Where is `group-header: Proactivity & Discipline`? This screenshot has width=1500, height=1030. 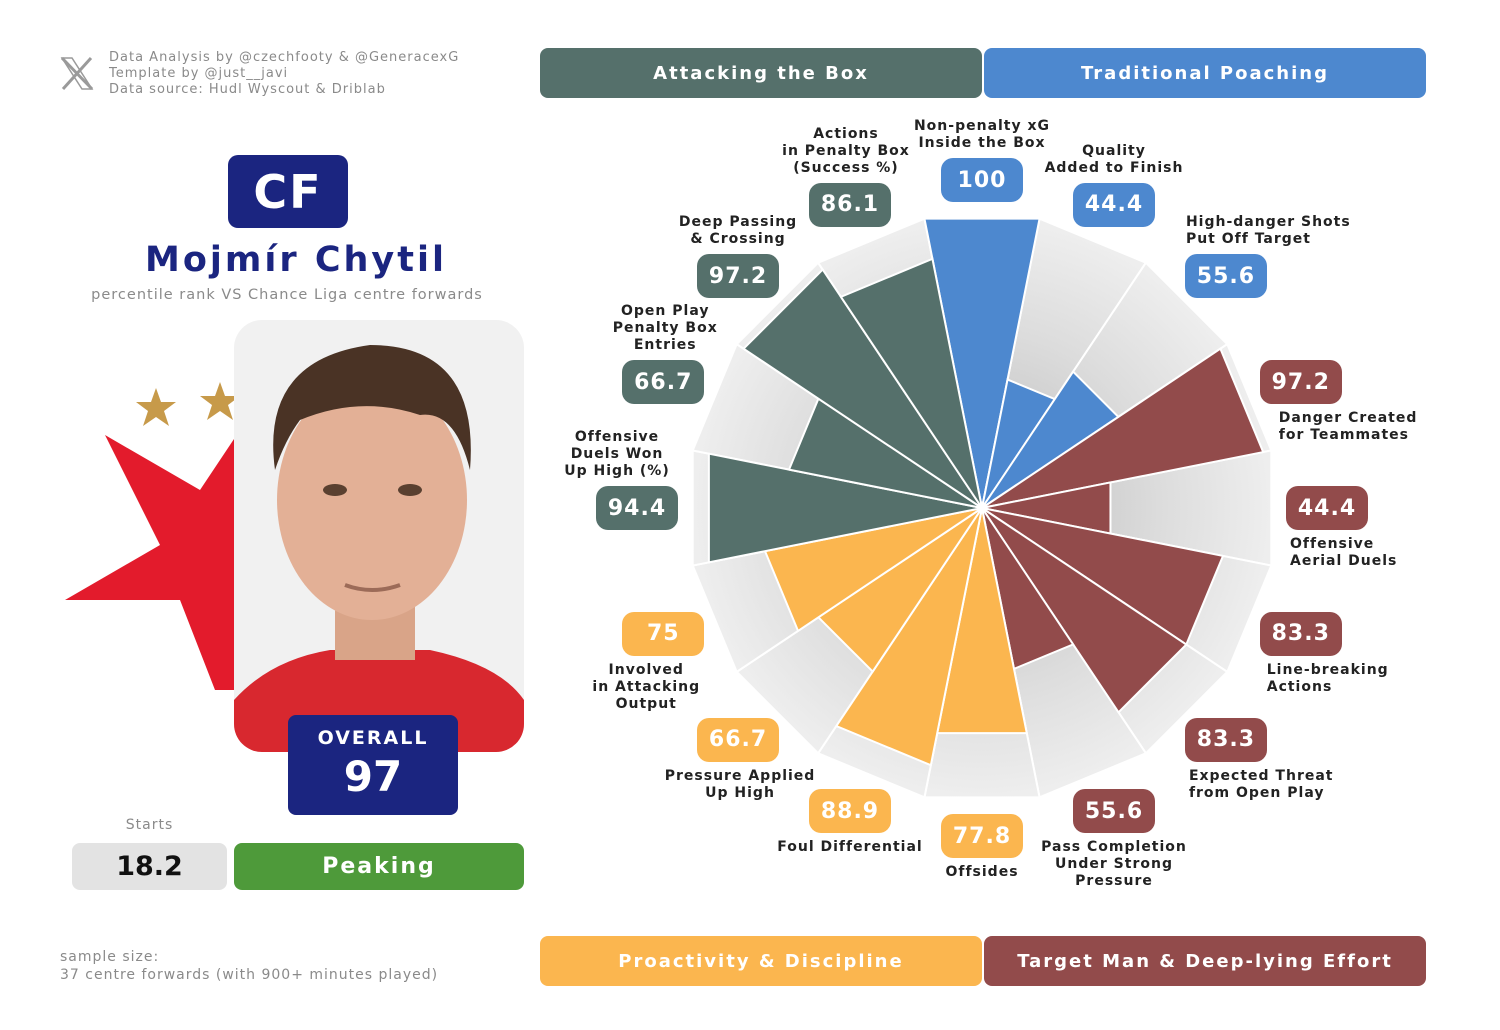 group-header: Proactivity & Discipline is located at coordinates (761, 961).